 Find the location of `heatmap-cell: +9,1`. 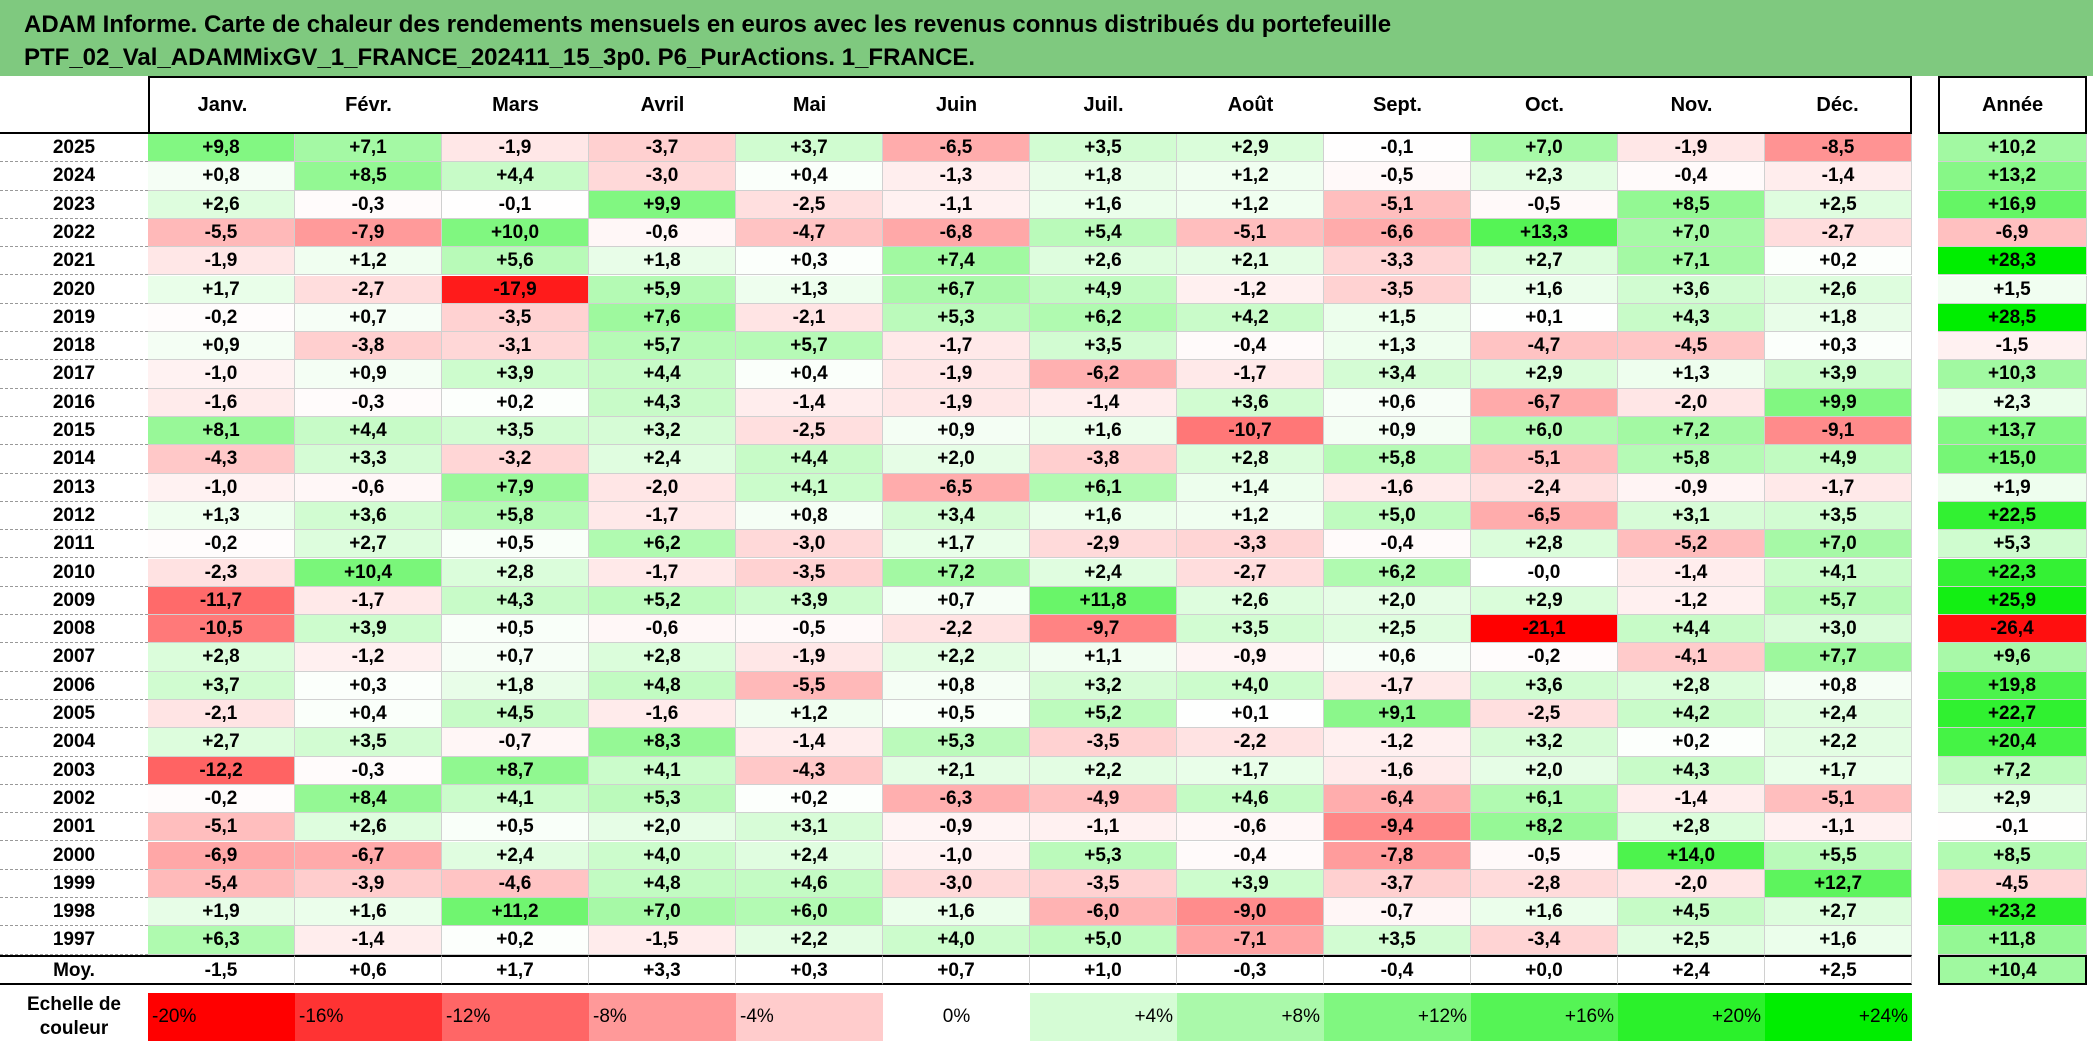

heatmap-cell: +9,1 is located at coordinates (1397, 714).